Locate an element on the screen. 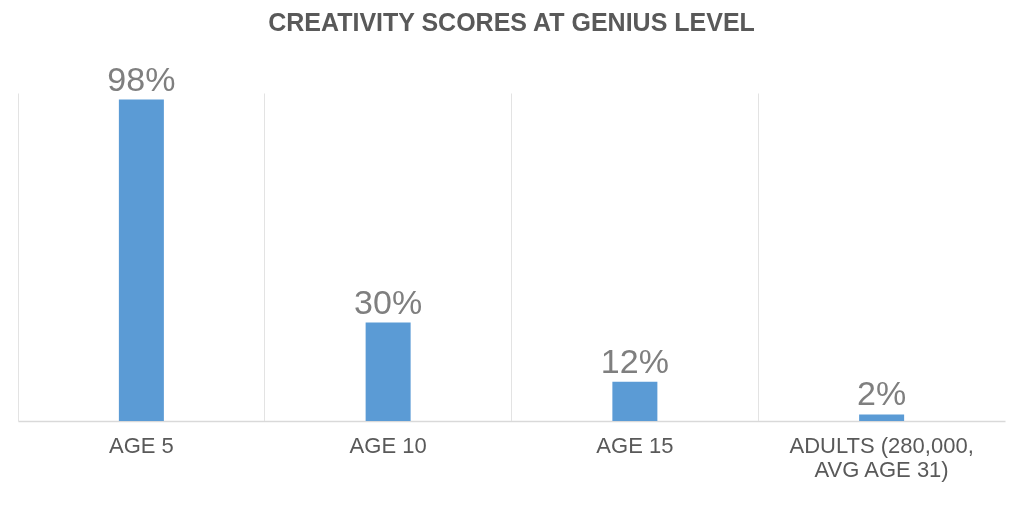 The width and height of the screenshot is (1024, 511). data-label: 12% is located at coordinates (634, 360).